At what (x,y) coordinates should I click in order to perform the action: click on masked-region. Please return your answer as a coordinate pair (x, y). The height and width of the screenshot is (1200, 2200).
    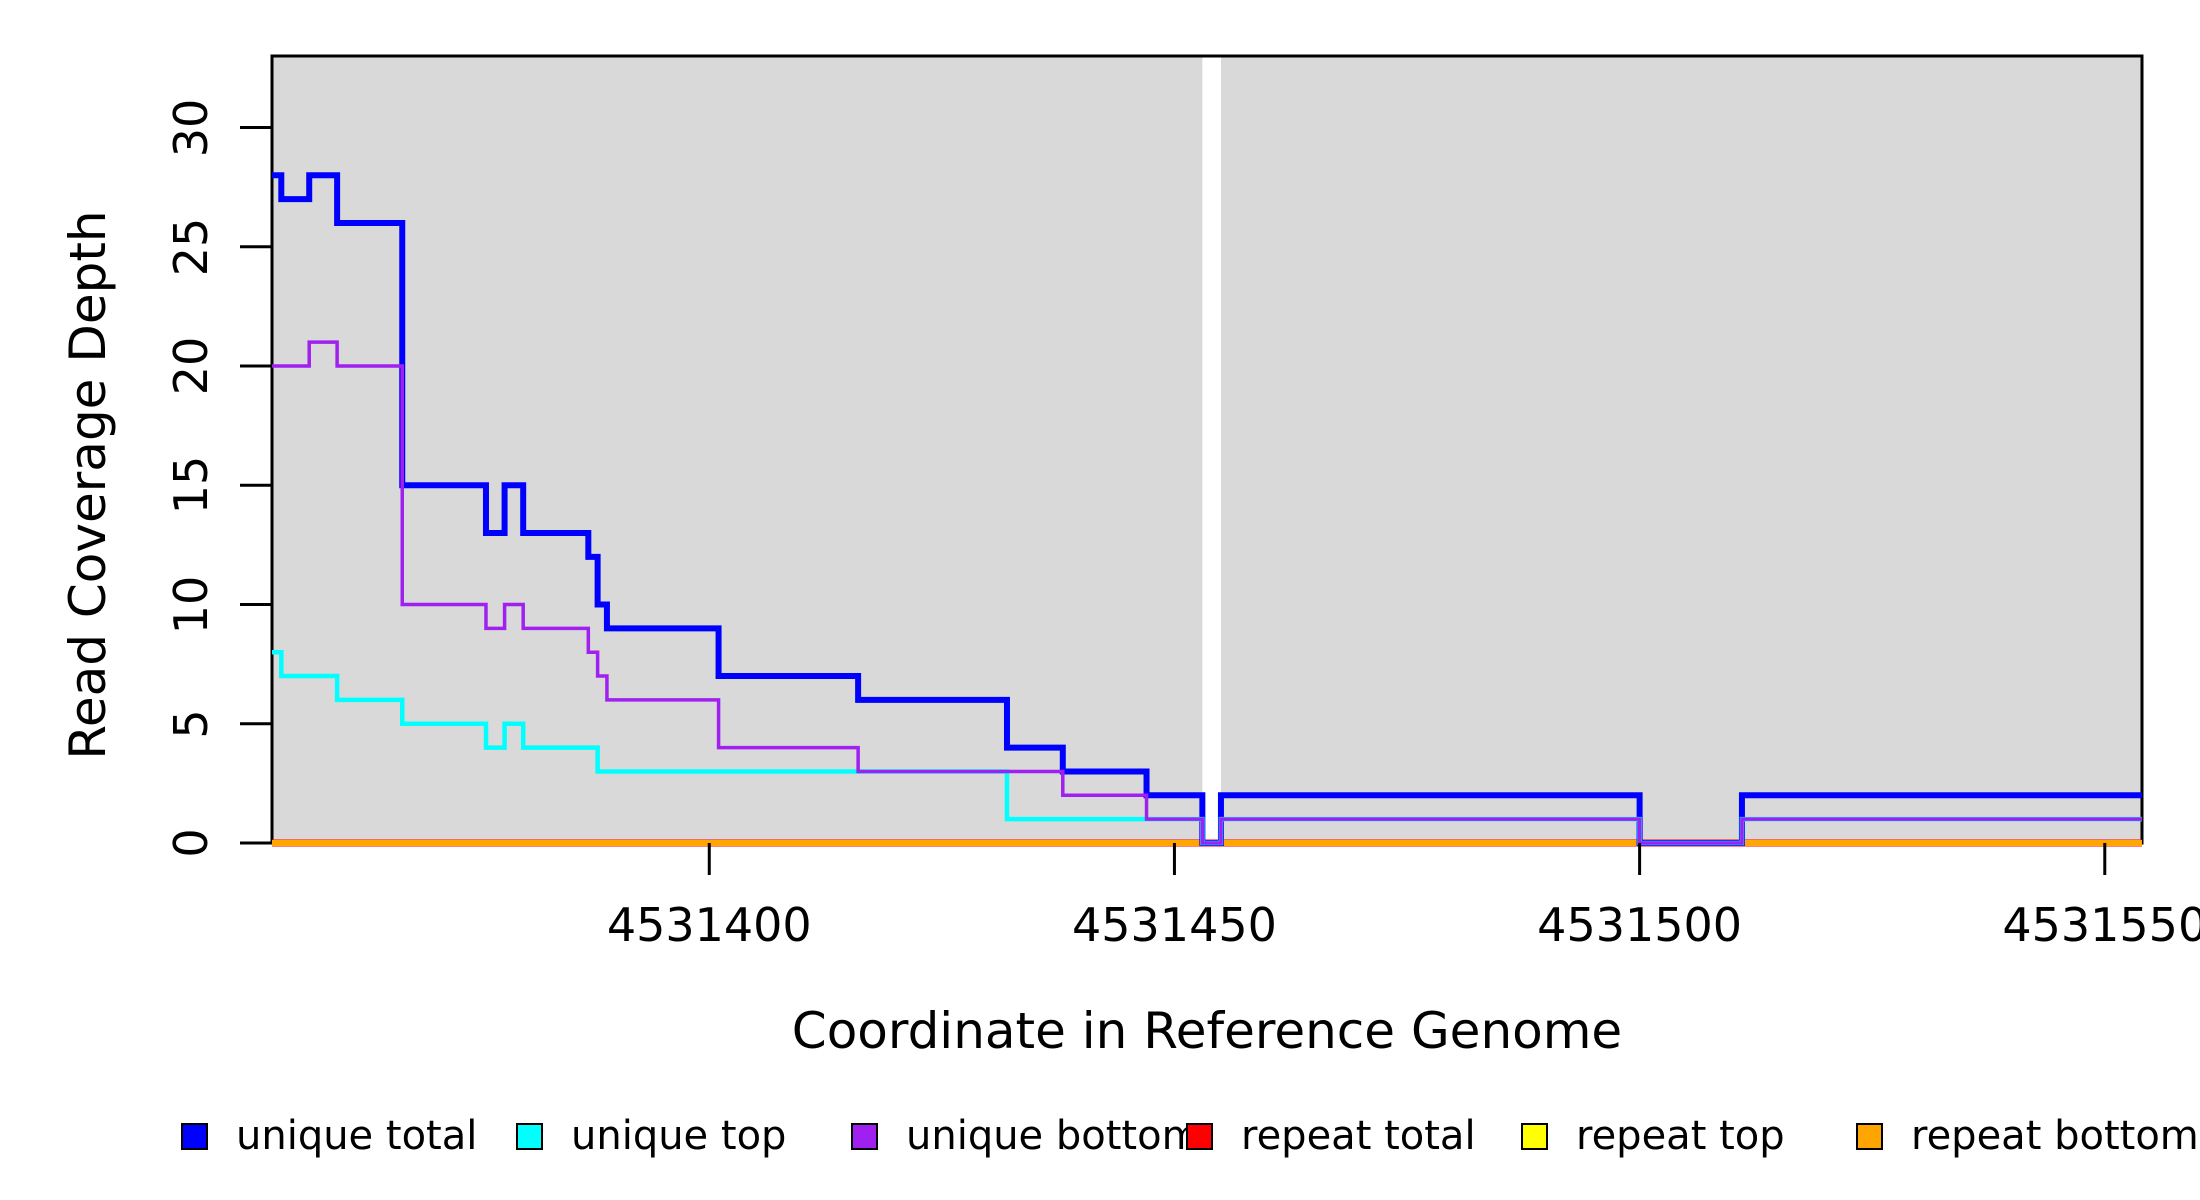
    Looking at the image, I should click on (1211, 449).